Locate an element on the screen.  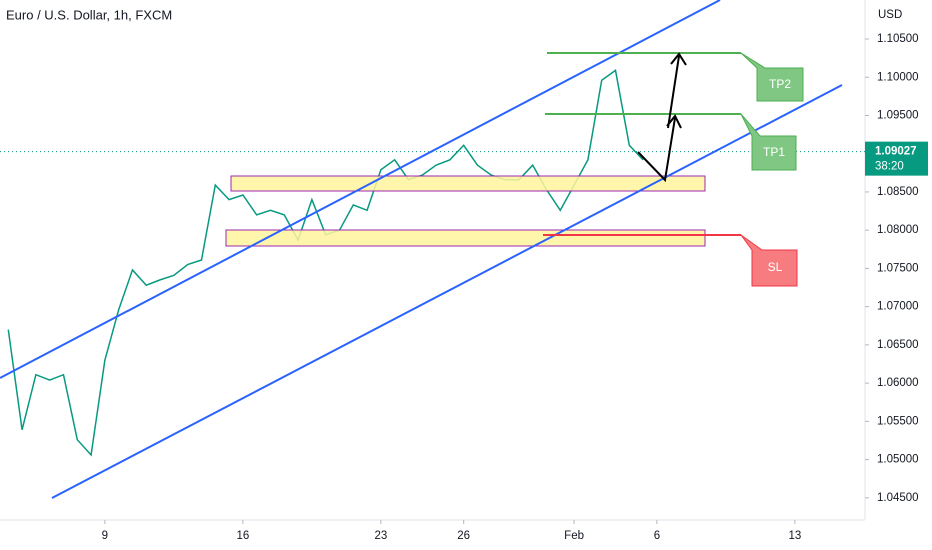
y-tick-label: 1.10500 is located at coordinates (898, 39).